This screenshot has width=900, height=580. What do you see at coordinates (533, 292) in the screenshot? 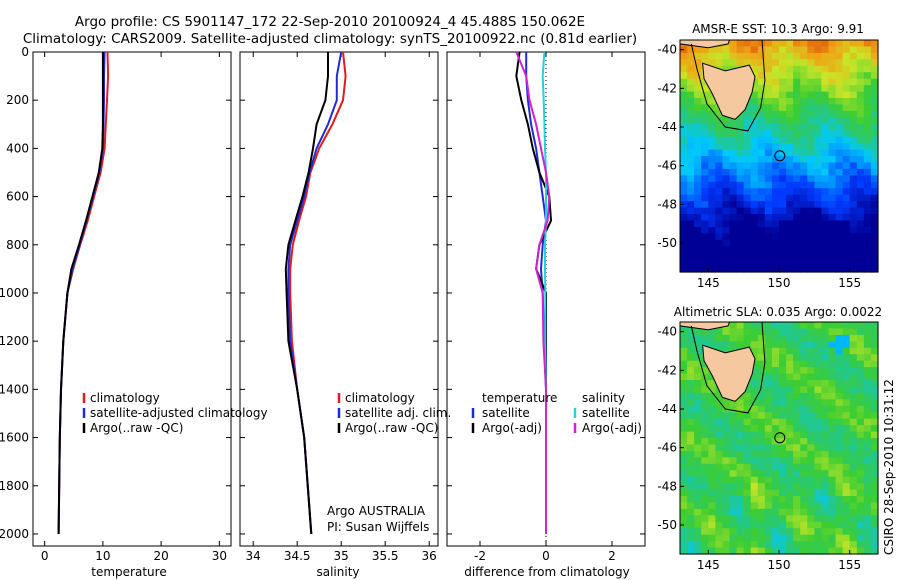
I see `series-line-salinity-argo-adj-` at bounding box center [533, 292].